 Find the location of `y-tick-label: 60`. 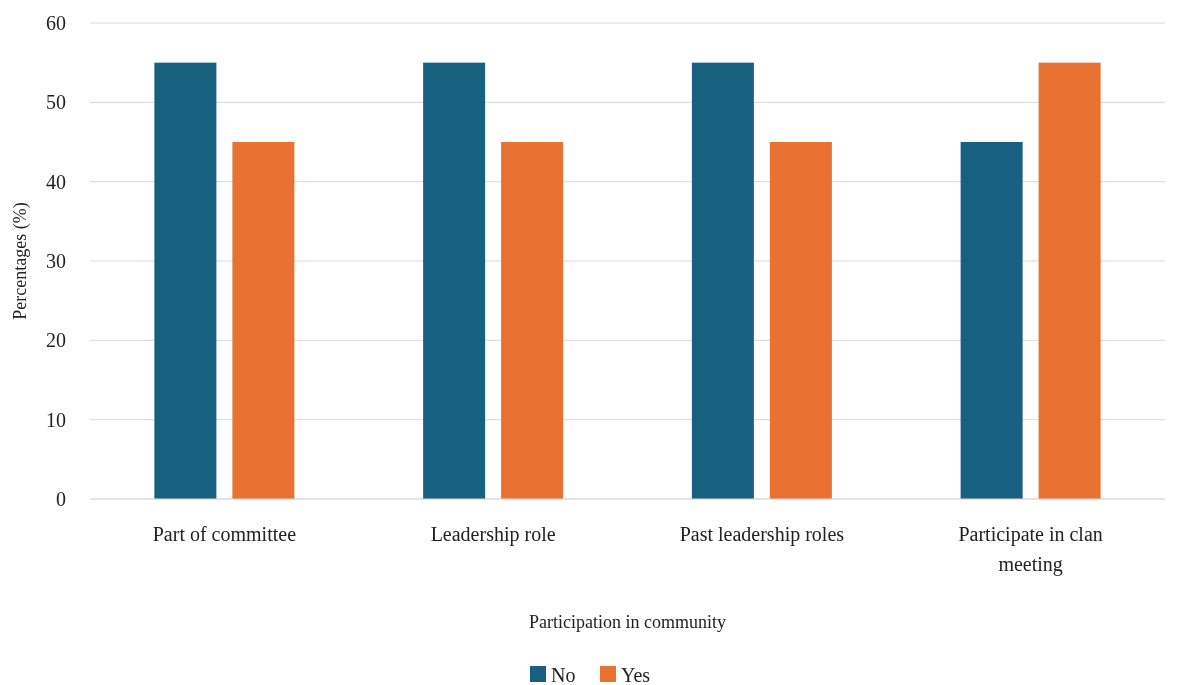

y-tick-label: 60 is located at coordinates (56, 23).